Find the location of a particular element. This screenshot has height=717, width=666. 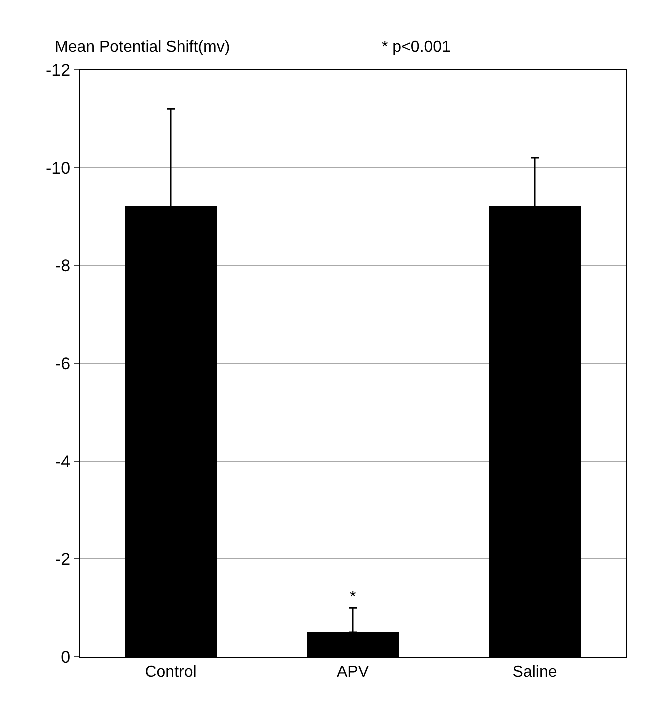

y-axis-title: Mean Potential Shift(mv) is located at coordinates (142, 47).